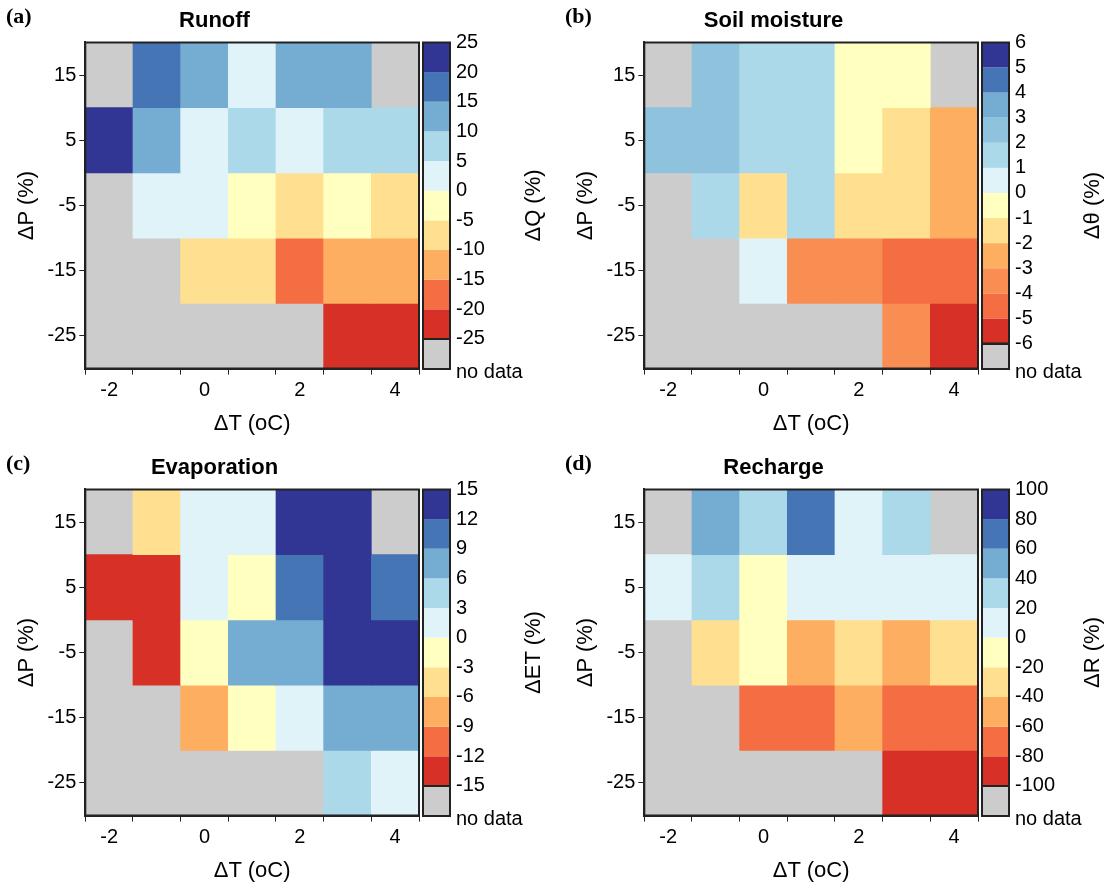 The width and height of the screenshot is (1118, 895). I want to click on chart-title: Soil moisture, so click(773, 20).